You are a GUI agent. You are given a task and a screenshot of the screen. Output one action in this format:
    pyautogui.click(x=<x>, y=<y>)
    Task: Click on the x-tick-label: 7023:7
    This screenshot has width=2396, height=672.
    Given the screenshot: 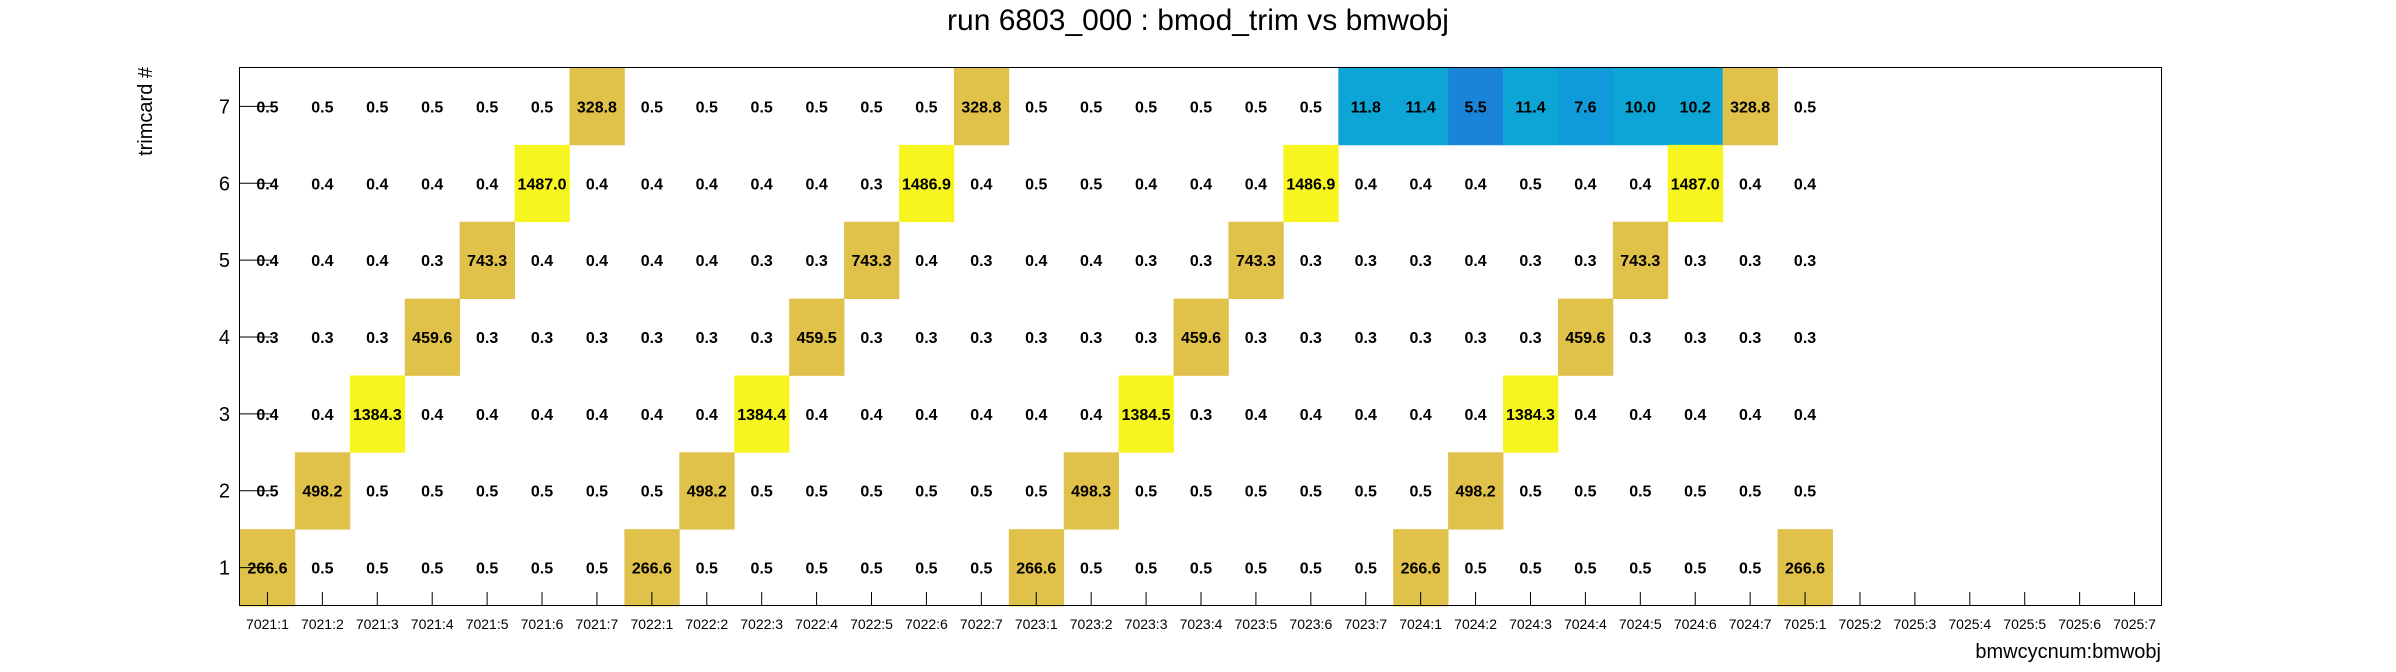 What is the action you would take?
    pyautogui.click(x=1365, y=624)
    